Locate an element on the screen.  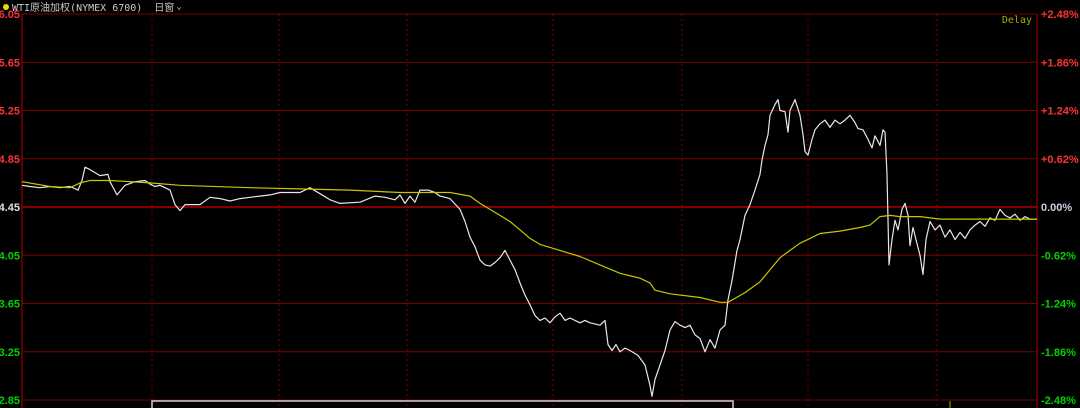
left-tick-label: 3.65 is located at coordinates (10, 305).